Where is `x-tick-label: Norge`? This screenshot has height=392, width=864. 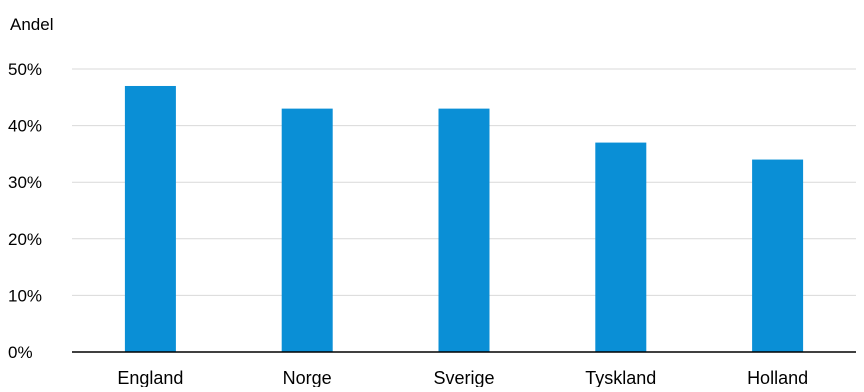 x-tick-label: Norge is located at coordinates (307, 377).